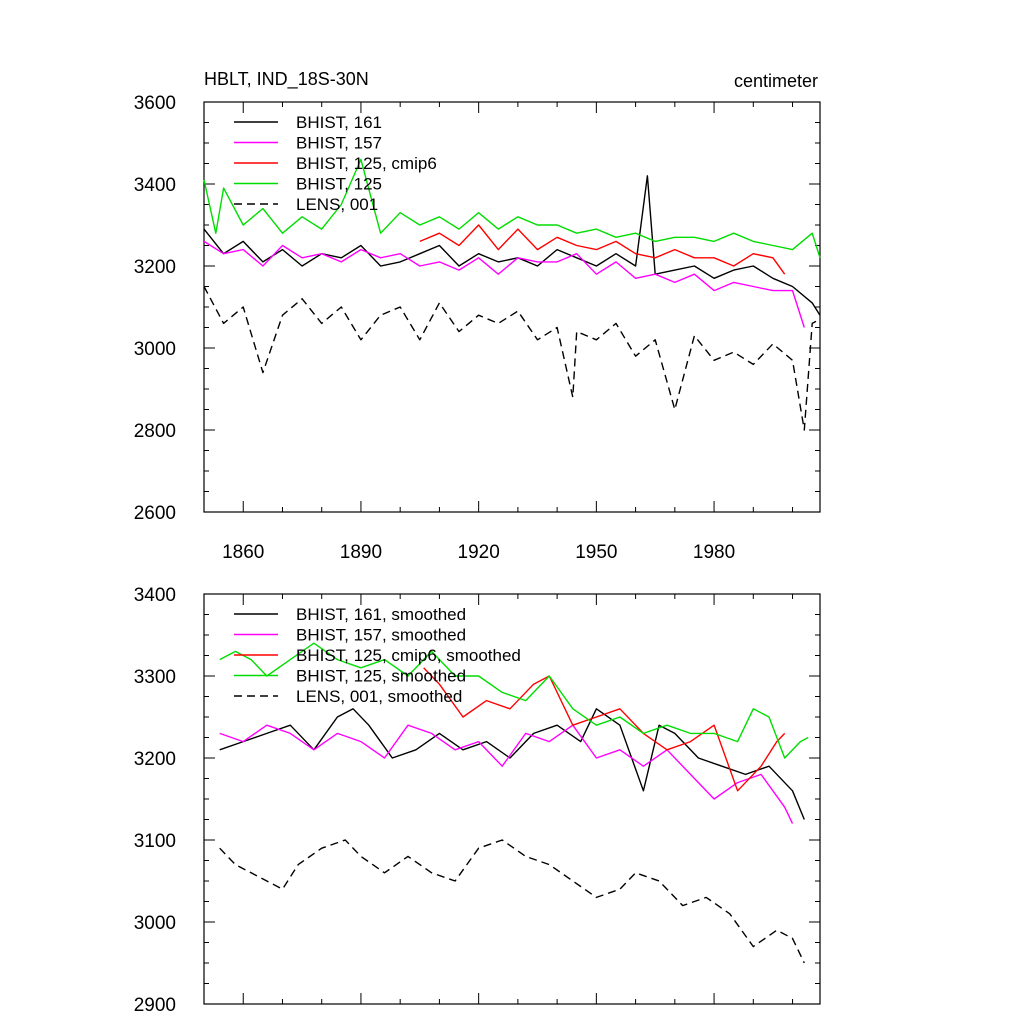 The width and height of the screenshot is (1024, 1024). Describe the element at coordinates (381, 676) in the screenshot. I see `legend-label: BHIST, 125, smoothed` at that location.